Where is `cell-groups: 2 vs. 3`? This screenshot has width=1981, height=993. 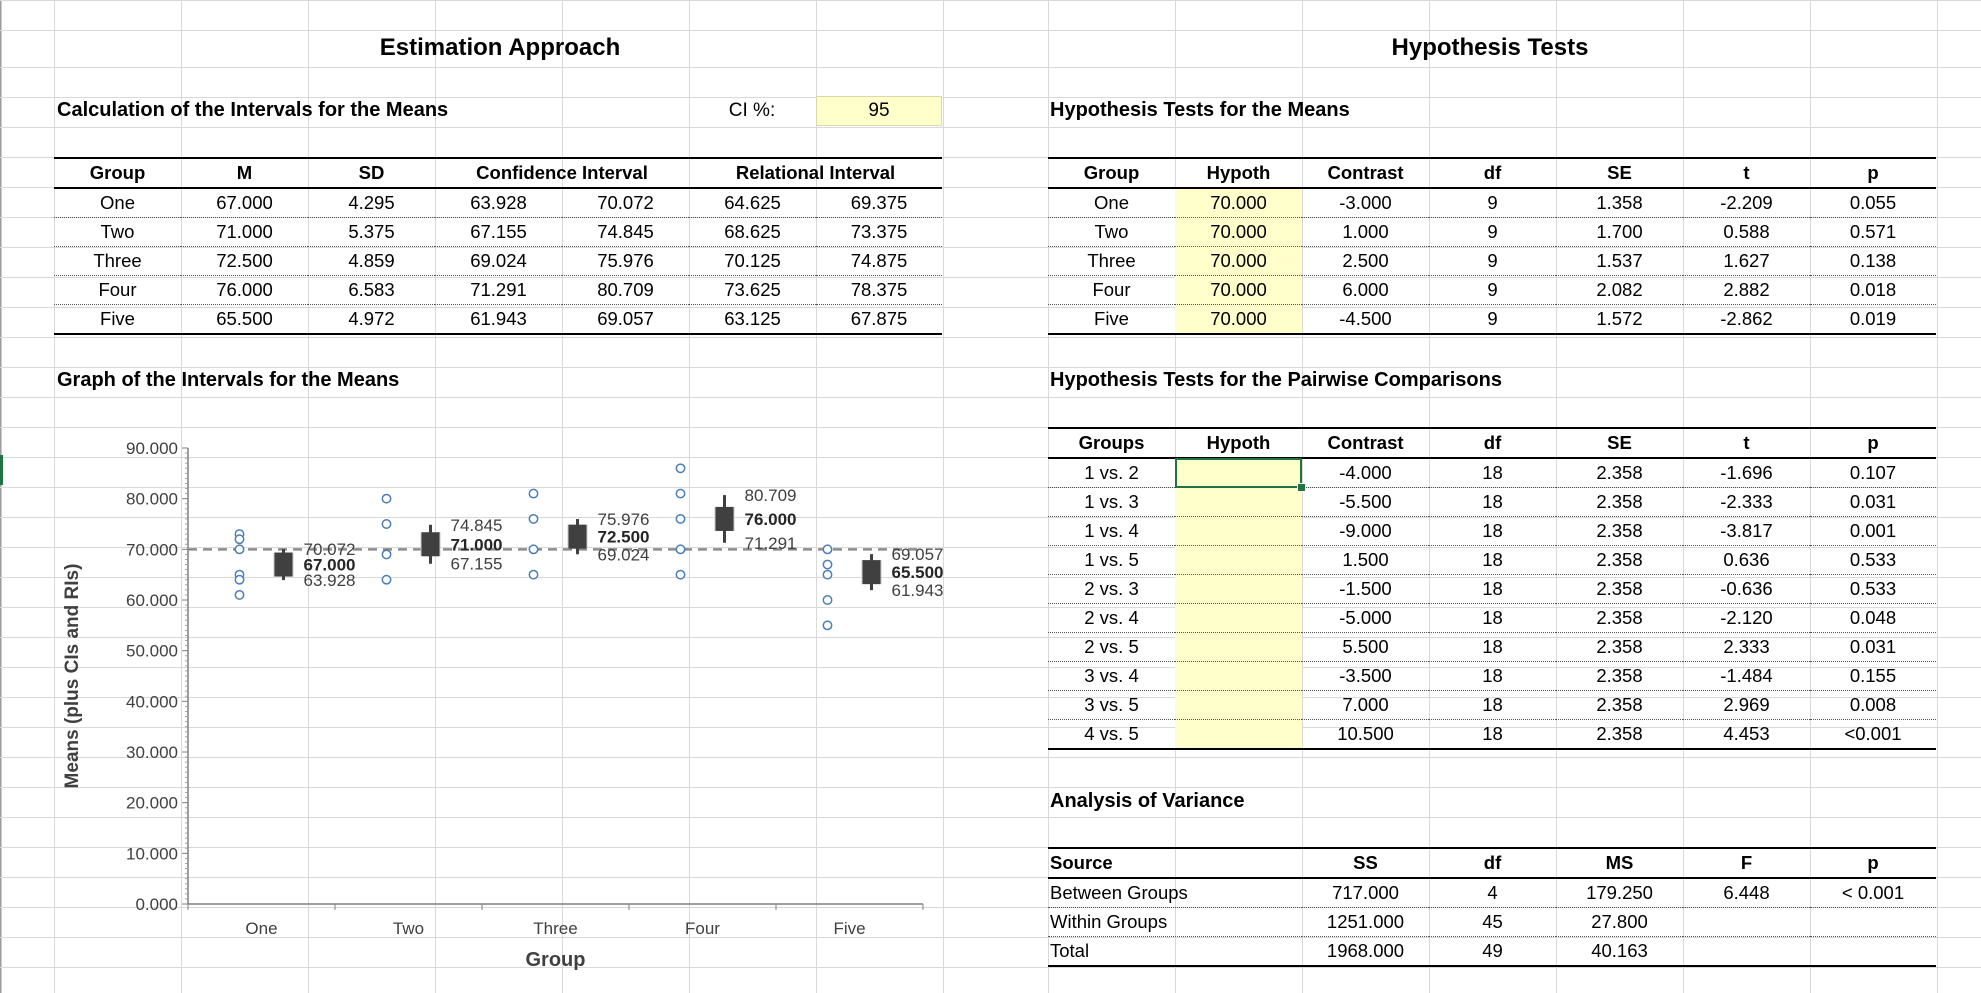
cell-groups: 2 vs. 3 is located at coordinates (1111, 589).